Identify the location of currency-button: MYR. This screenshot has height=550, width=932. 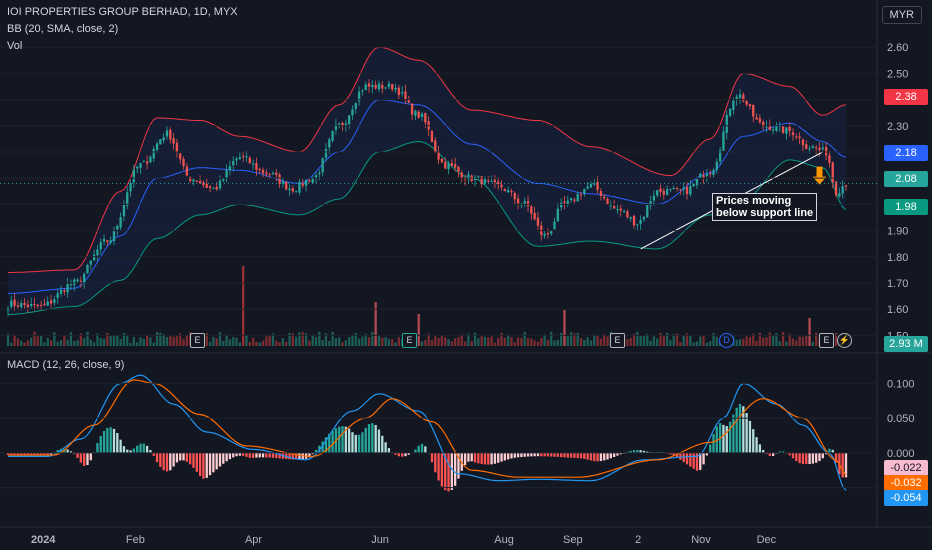
(901, 15).